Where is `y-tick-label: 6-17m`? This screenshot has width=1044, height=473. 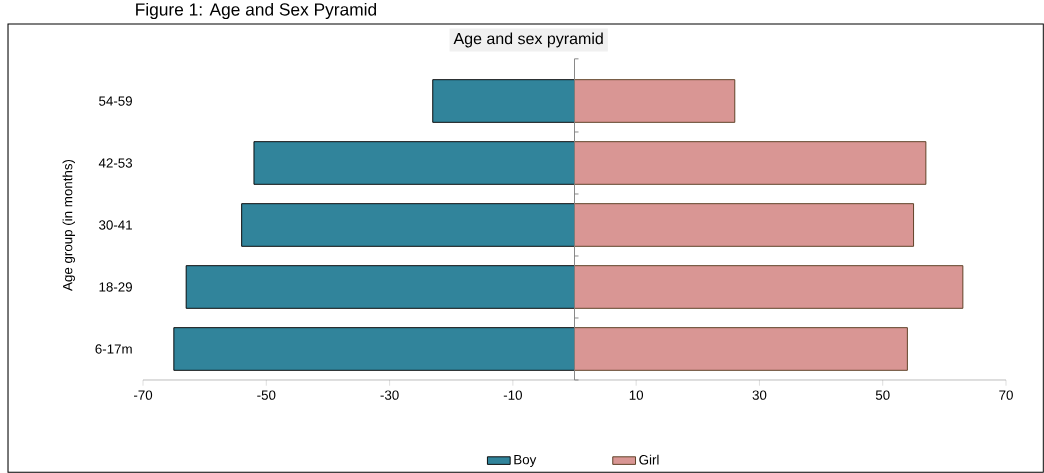
y-tick-label: 6-17m is located at coordinates (113, 349).